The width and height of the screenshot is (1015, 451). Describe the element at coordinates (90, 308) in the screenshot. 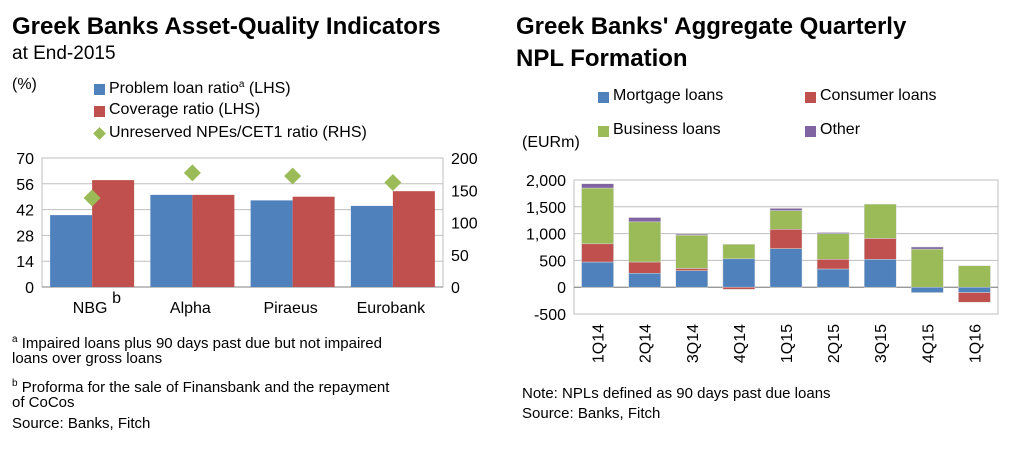

I see `left-x-tick-label: NBG` at that location.